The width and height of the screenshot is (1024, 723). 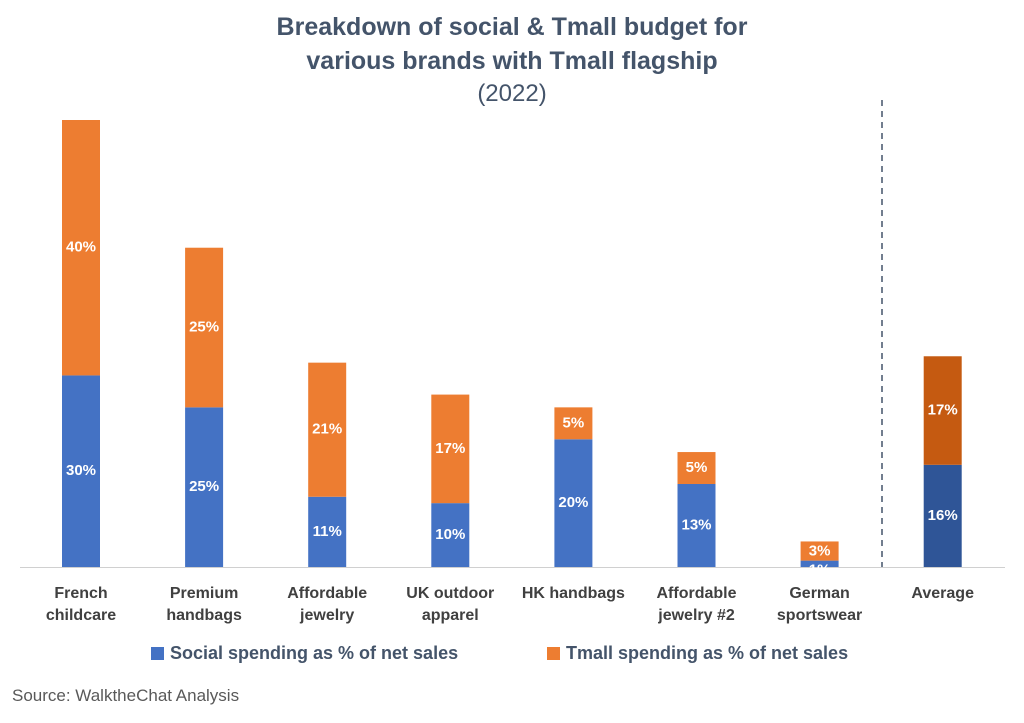 I want to click on value-label: 30%, so click(x=81, y=470).